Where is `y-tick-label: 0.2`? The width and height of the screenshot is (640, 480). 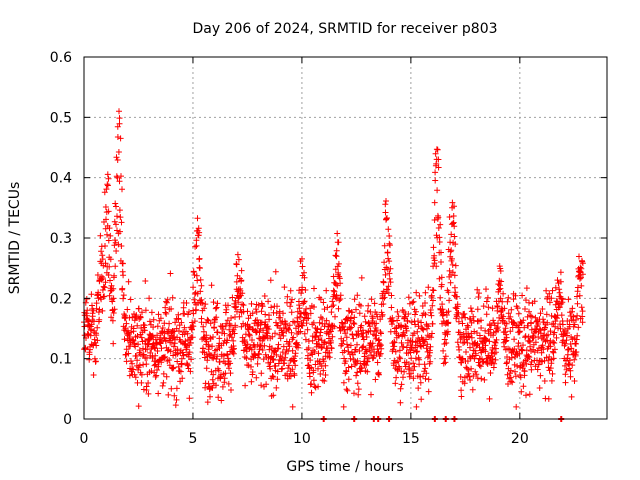 y-tick-label: 0.2 is located at coordinates (61, 299).